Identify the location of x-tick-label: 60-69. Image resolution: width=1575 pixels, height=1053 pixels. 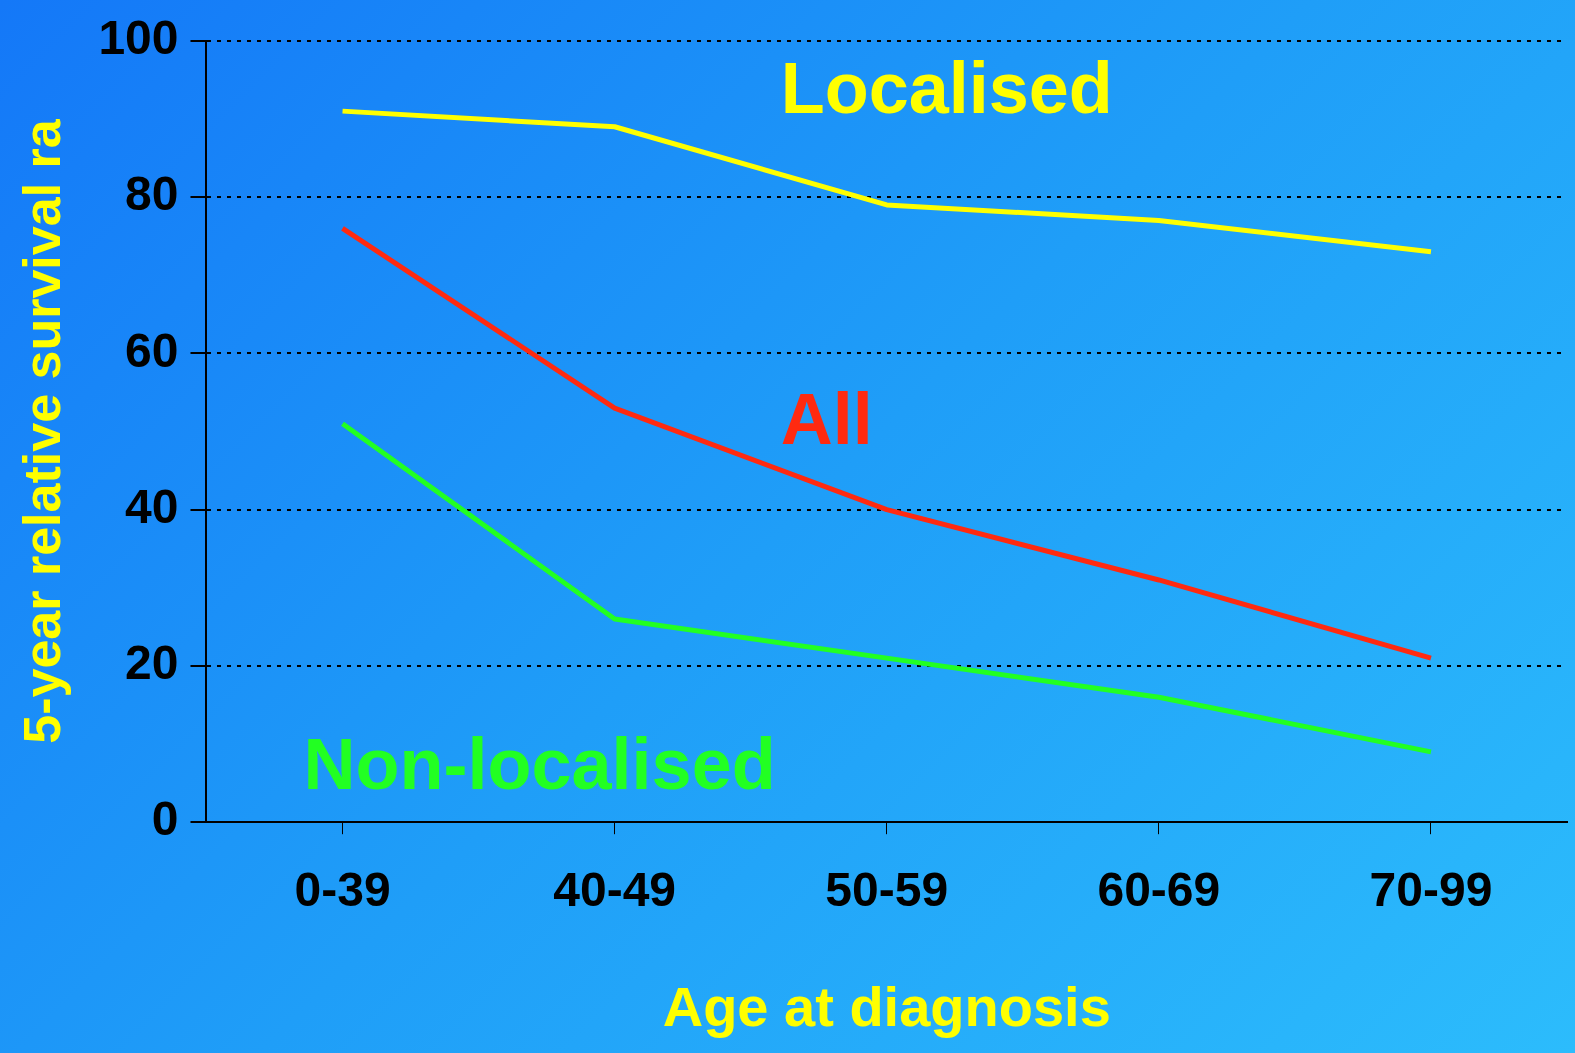
(1159, 890).